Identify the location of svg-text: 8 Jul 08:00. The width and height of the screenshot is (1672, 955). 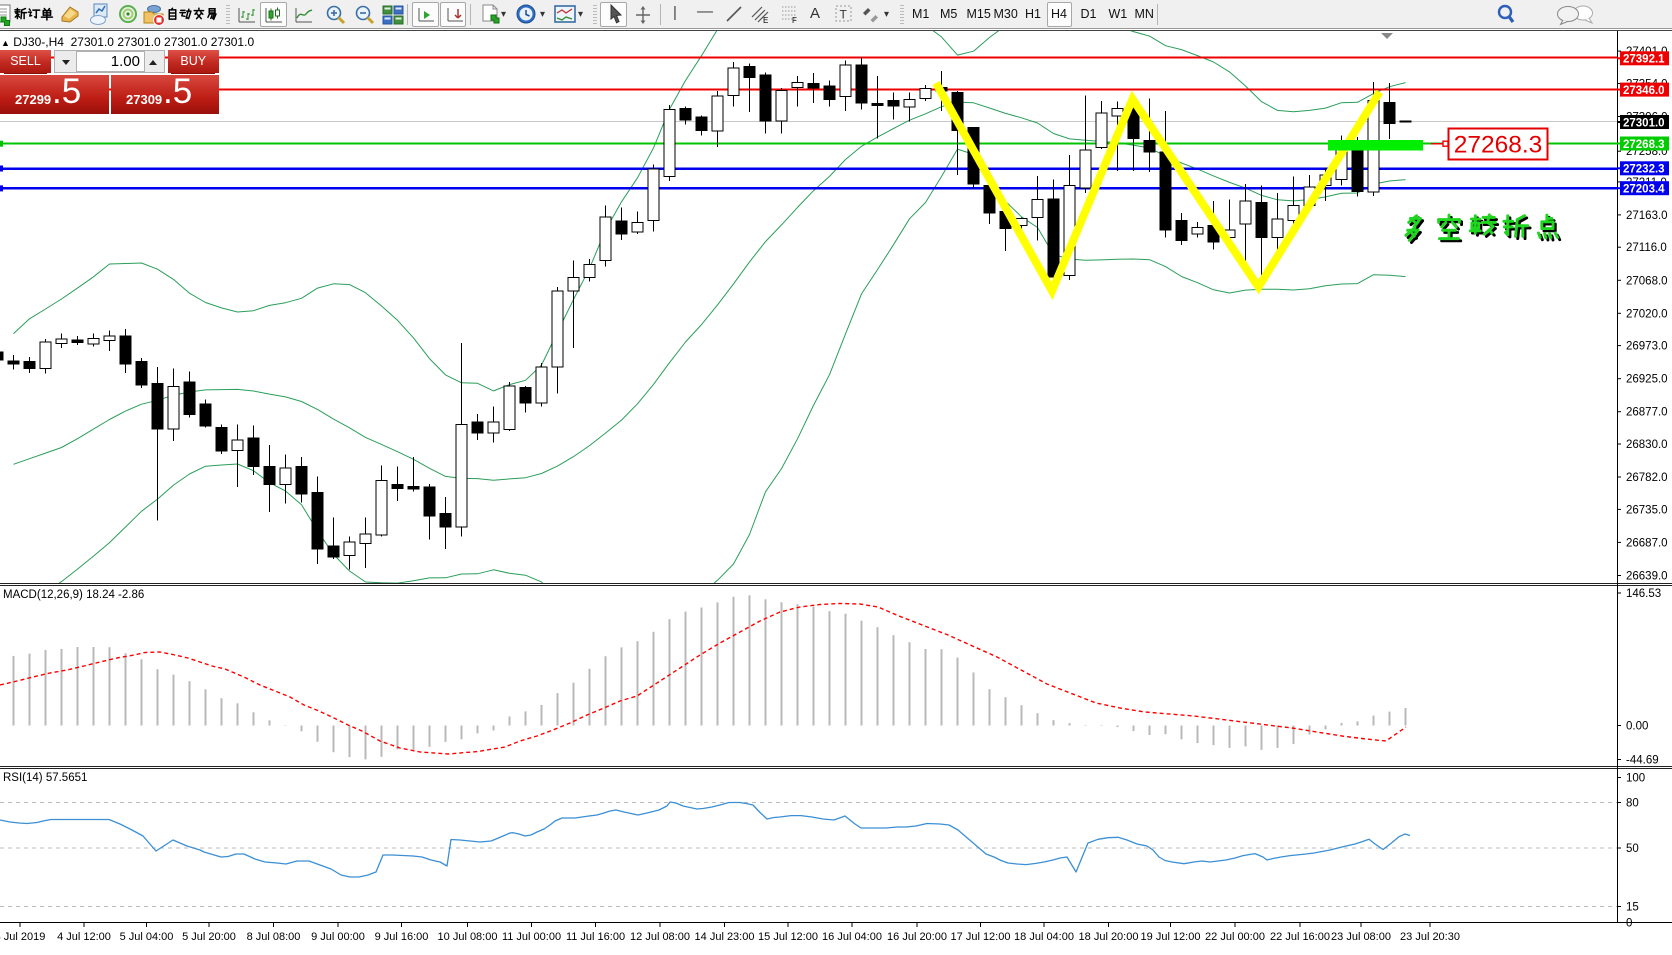
(274, 937).